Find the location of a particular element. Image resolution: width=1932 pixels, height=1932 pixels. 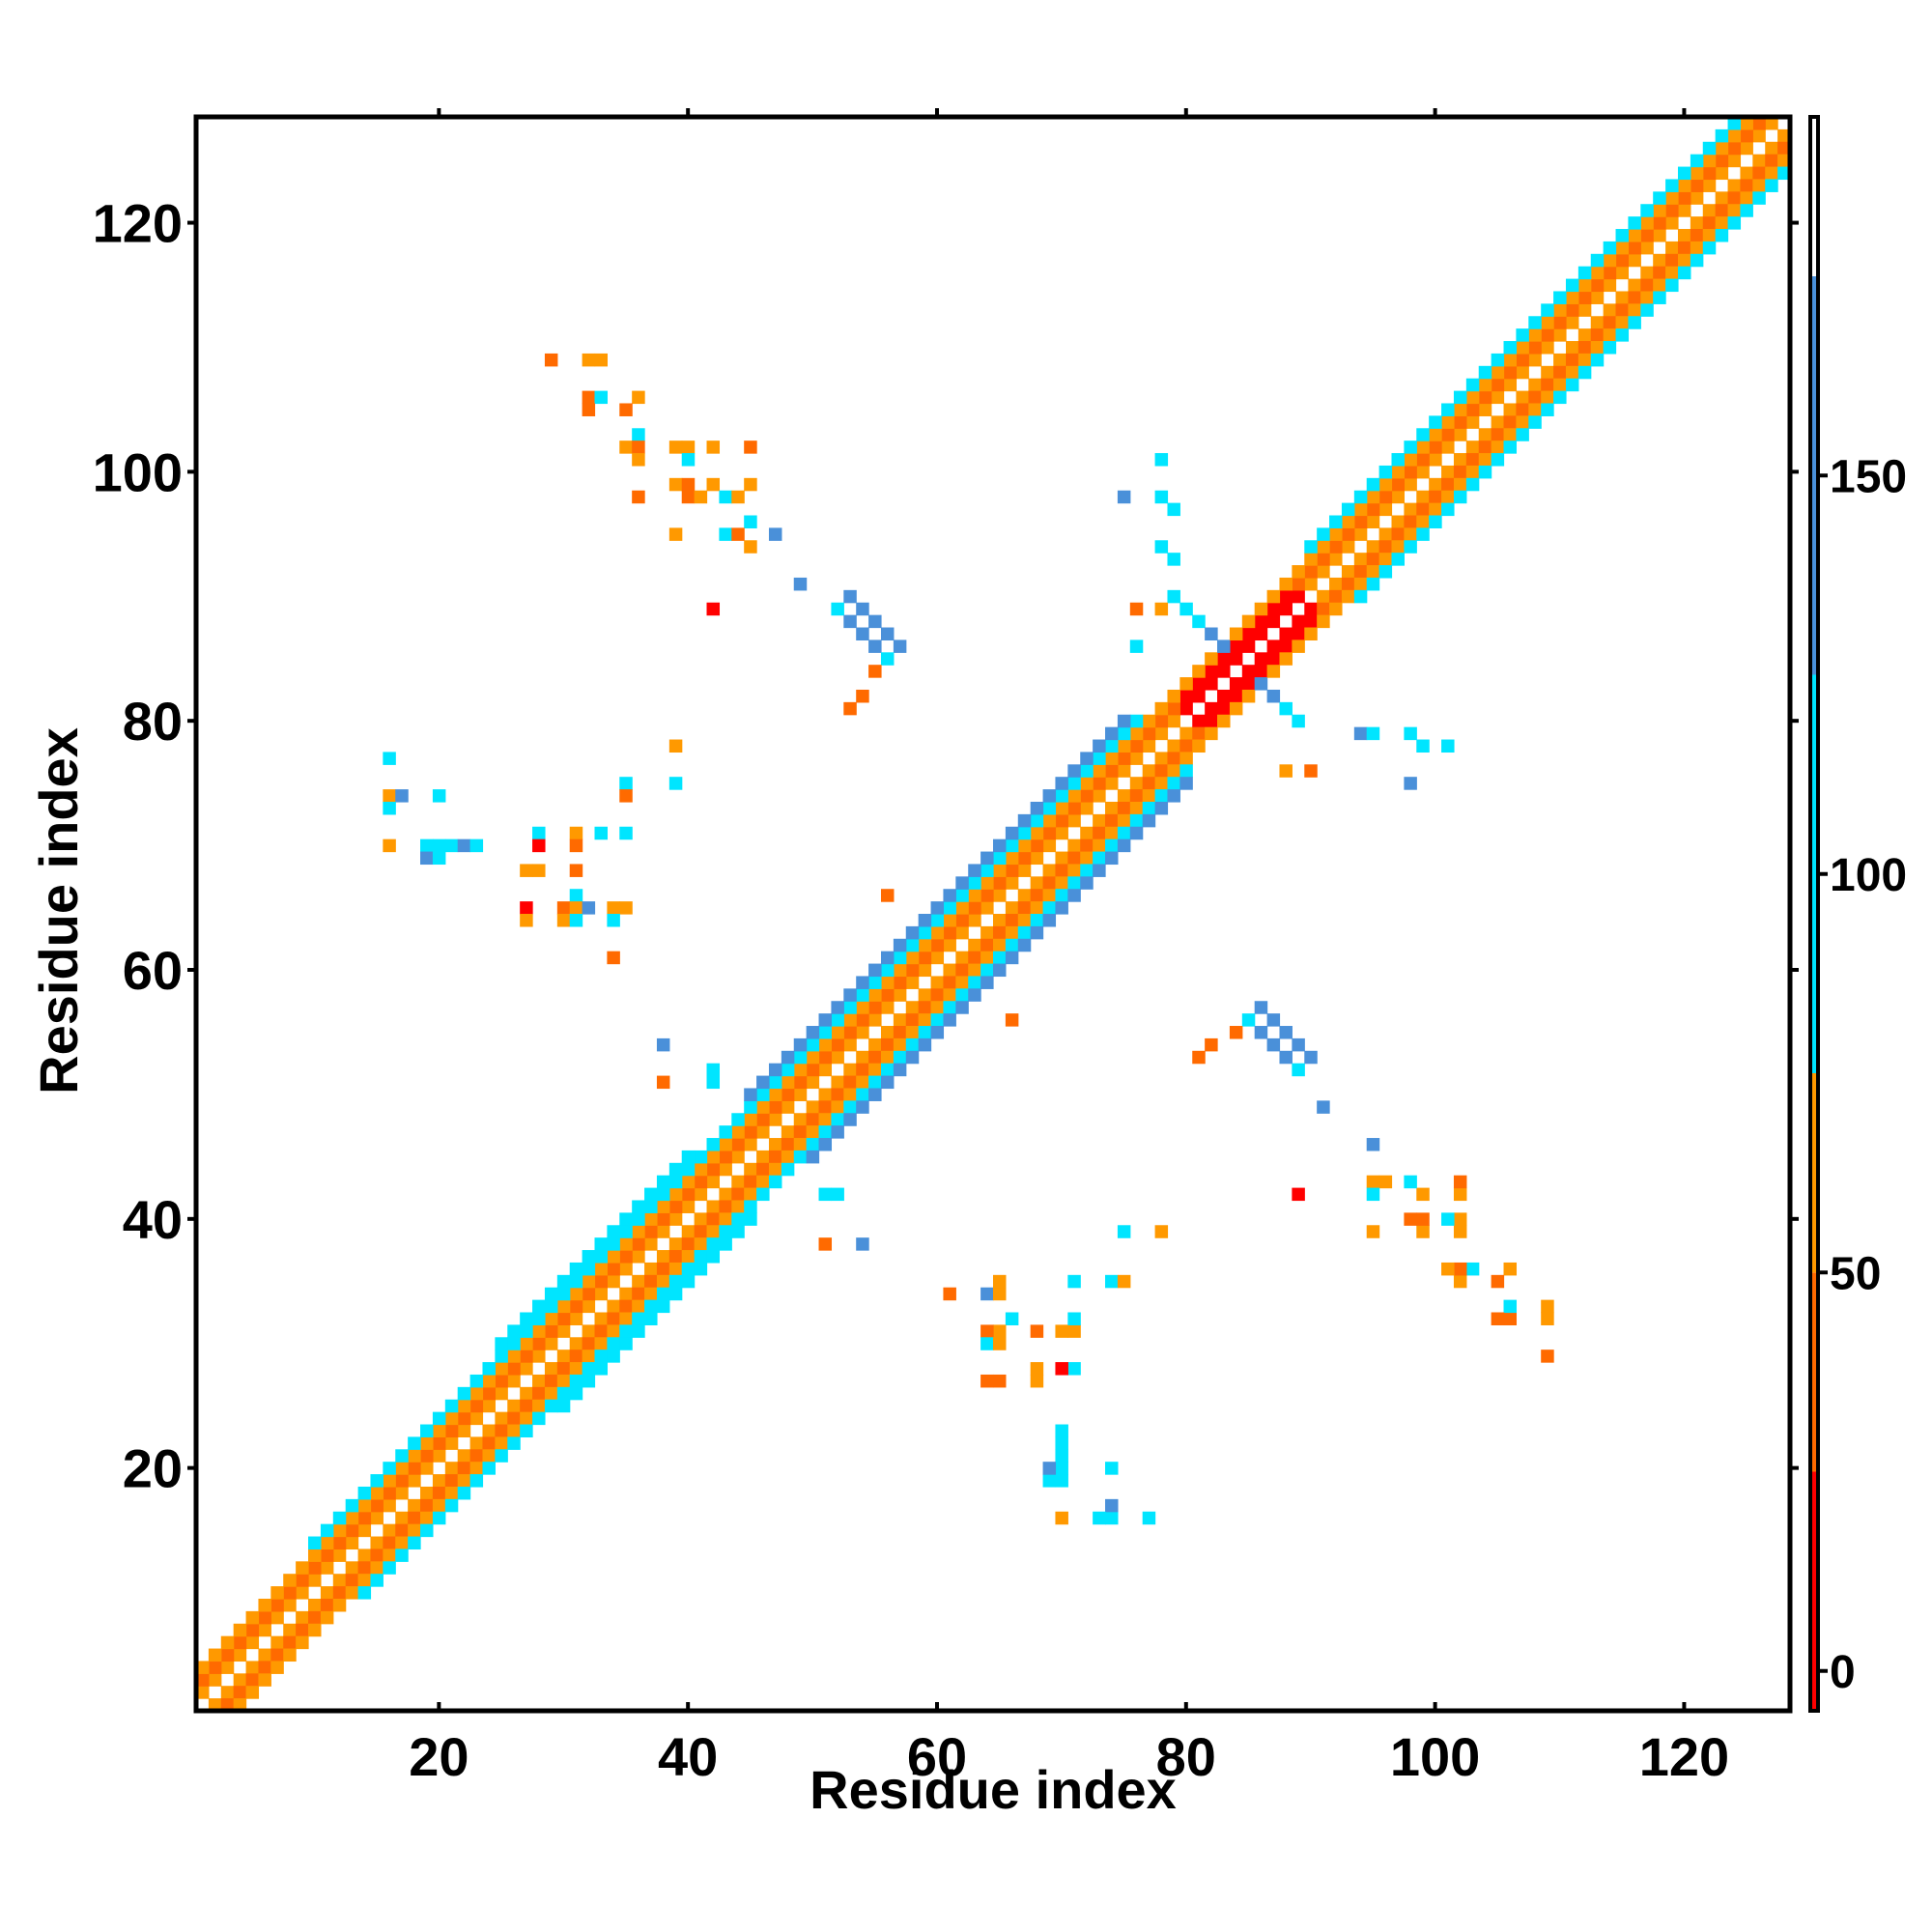

y-tick-label: 100 is located at coordinates (138, 471).